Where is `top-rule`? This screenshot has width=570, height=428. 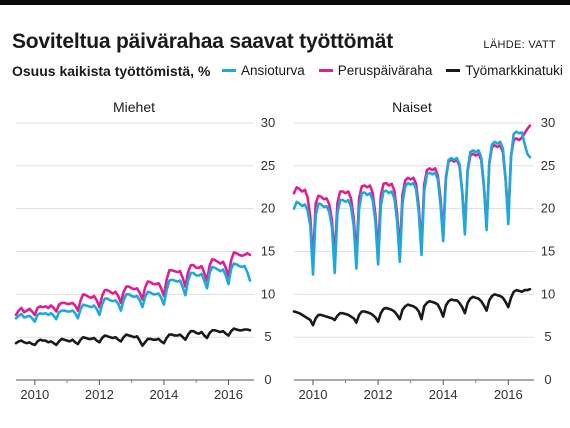
top-rule is located at coordinates (285, 2).